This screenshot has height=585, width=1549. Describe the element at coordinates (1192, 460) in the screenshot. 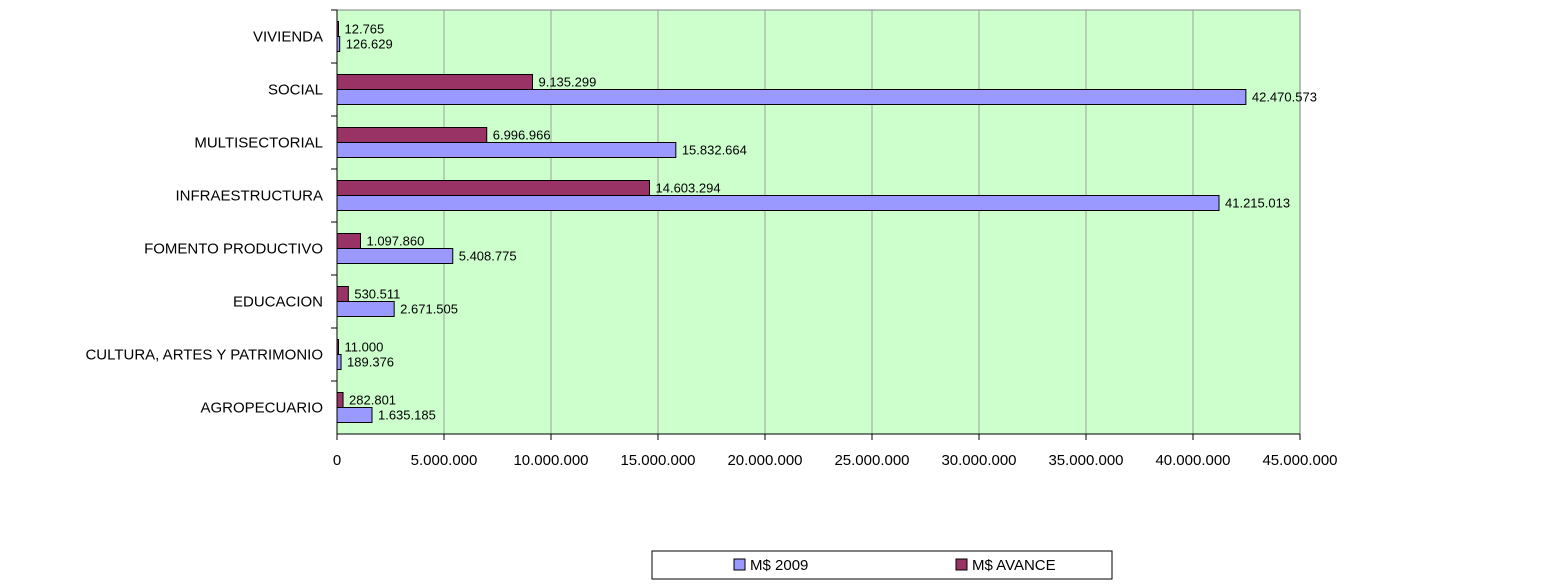

I see `x-tick-label: 40.000.000` at that location.